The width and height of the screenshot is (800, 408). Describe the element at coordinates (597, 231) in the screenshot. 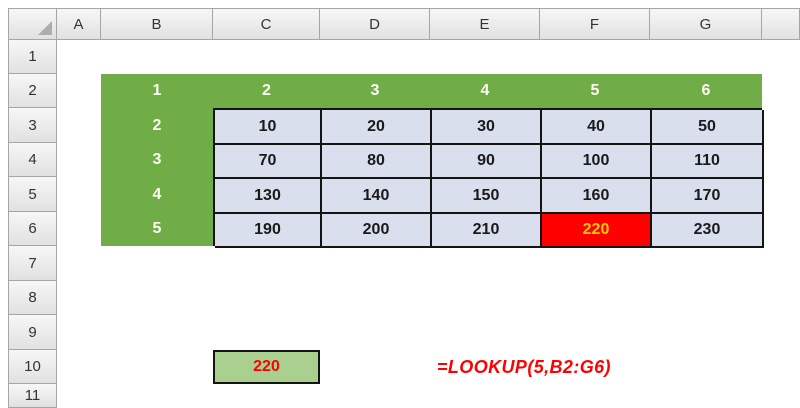

I see `matched-value-cell: 220` at that location.